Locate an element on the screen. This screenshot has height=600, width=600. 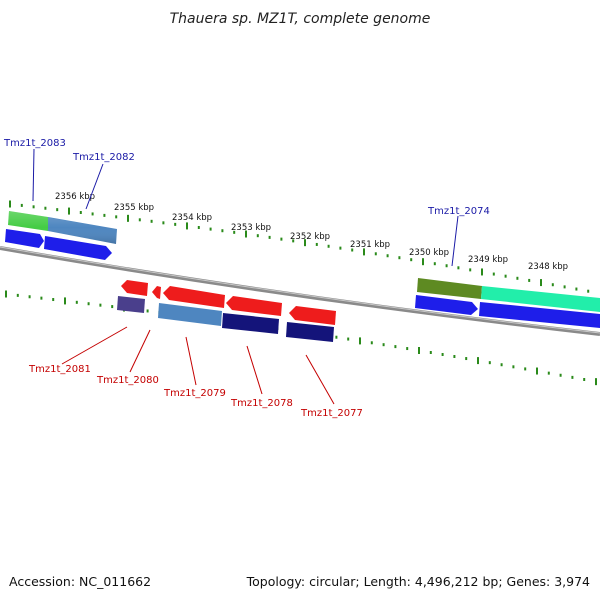
kbp-label: 2349 kbp is located at coordinates (488, 260).